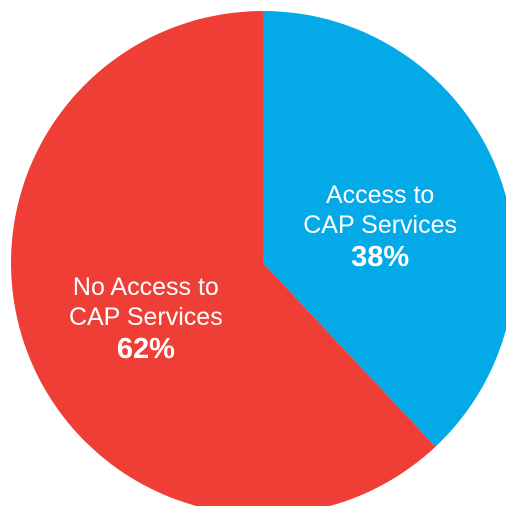 The image size is (506, 506). I want to click on category-label: Access to CAP Services, so click(380, 209).